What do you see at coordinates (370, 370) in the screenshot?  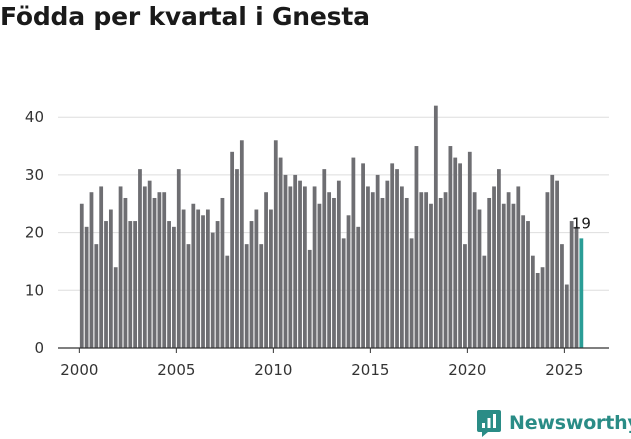 I see `x-tick-label: 2015` at bounding box center [370, 370].